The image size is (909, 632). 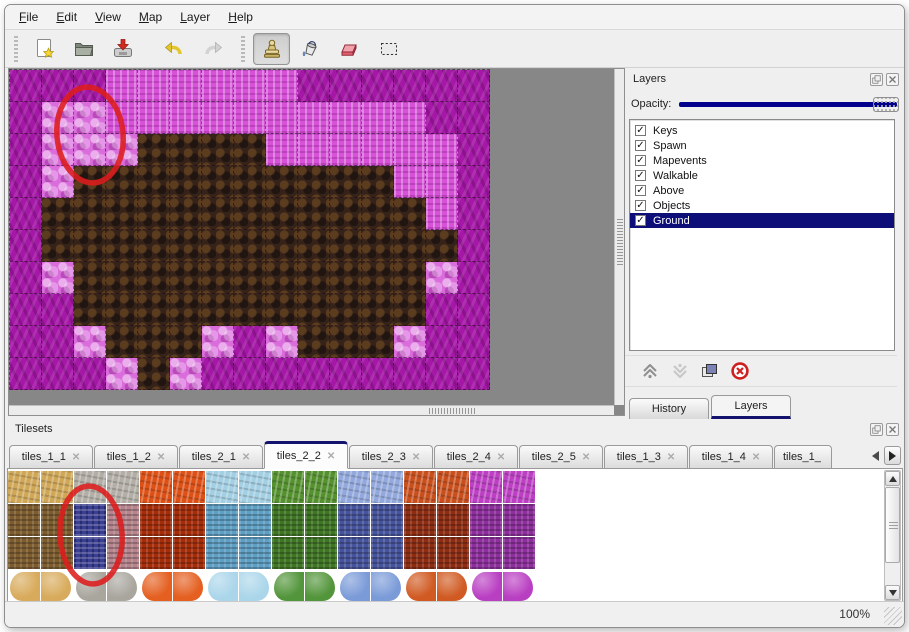 What do you see at coordinates (388, 49) in the screenshot?
I see `rect-select-tool-button` at bounding box center [388, 49].